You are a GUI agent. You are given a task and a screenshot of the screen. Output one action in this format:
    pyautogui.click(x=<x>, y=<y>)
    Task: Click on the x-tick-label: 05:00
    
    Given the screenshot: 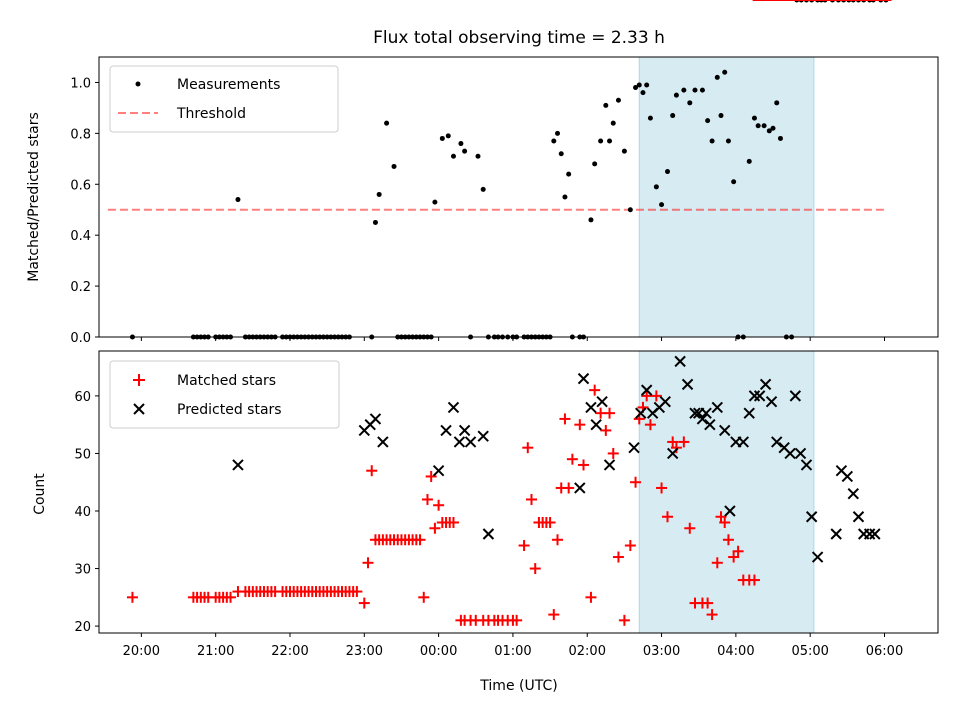 What is the action you would take?
    pyautogui.click(x=809, y=651)
    